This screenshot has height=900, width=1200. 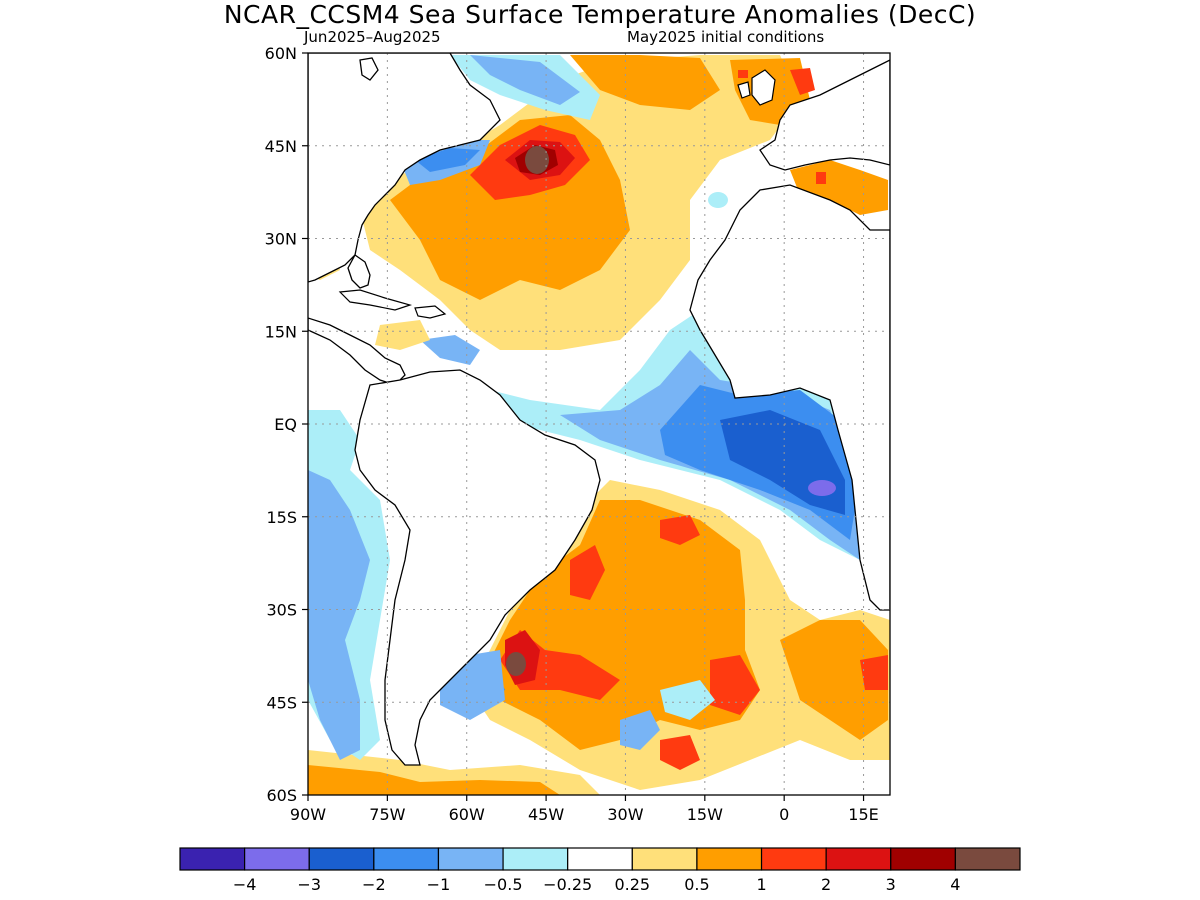 What do you see at coordinates (281, 795) in the screenshot?
I see `lat-tick-label: 60S` at bounding box center [281, 795].